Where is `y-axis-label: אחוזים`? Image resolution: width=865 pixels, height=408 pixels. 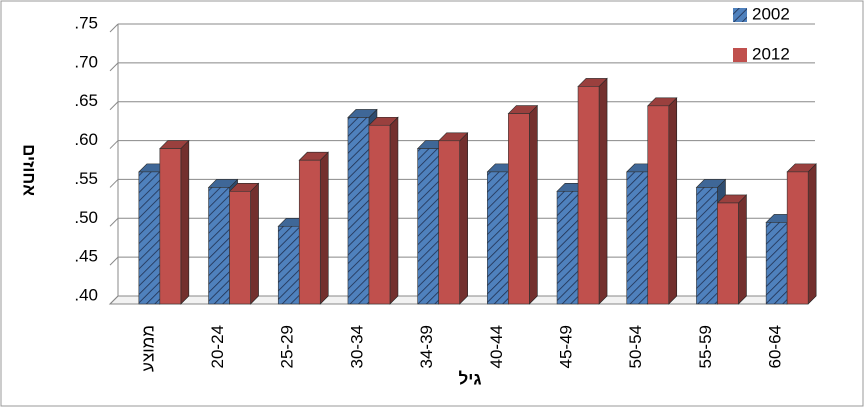
y-axis-label: אחוזים is located at coordinates (29, 170).